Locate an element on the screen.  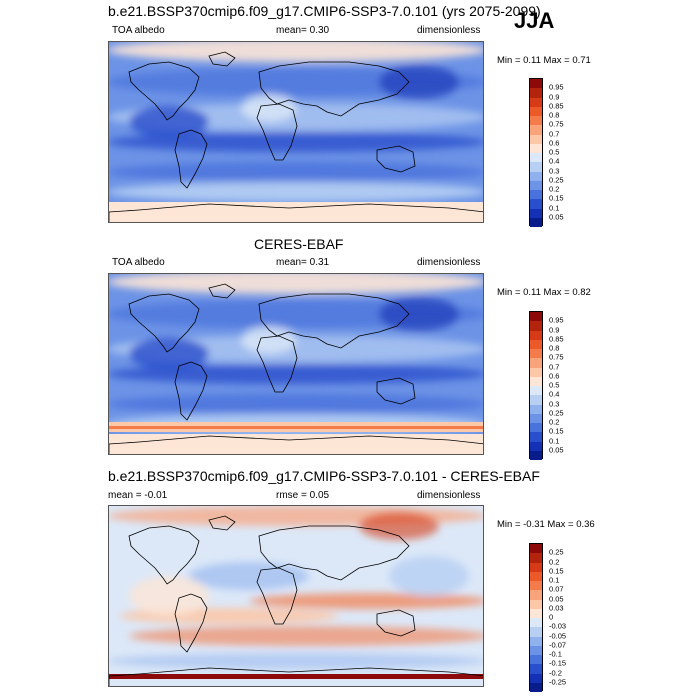
panel-1-map is located at coordinates (296, 132).